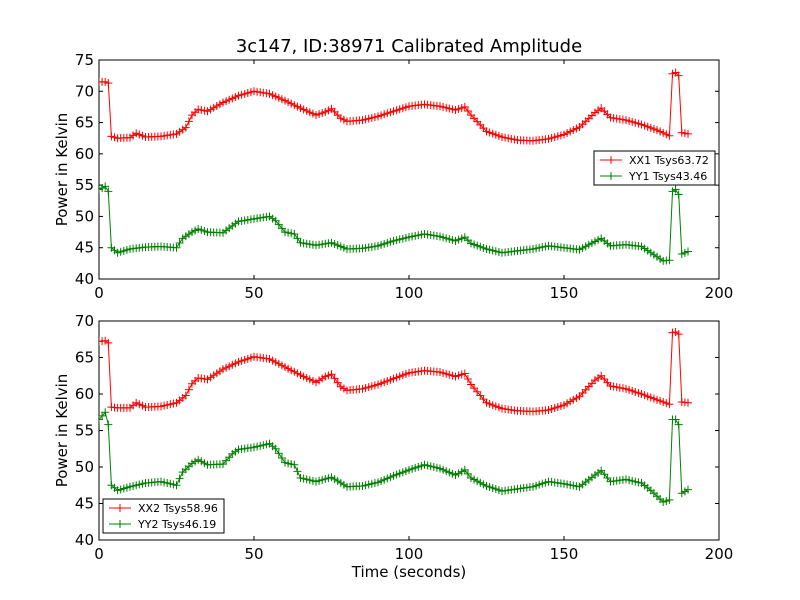 This screenshot has width=800, height=600. What do you see at coordinates (176, 524) in the screenshot?
I see `legend-label: YY2 Tsys46.19` at bounding box center [176, 524].